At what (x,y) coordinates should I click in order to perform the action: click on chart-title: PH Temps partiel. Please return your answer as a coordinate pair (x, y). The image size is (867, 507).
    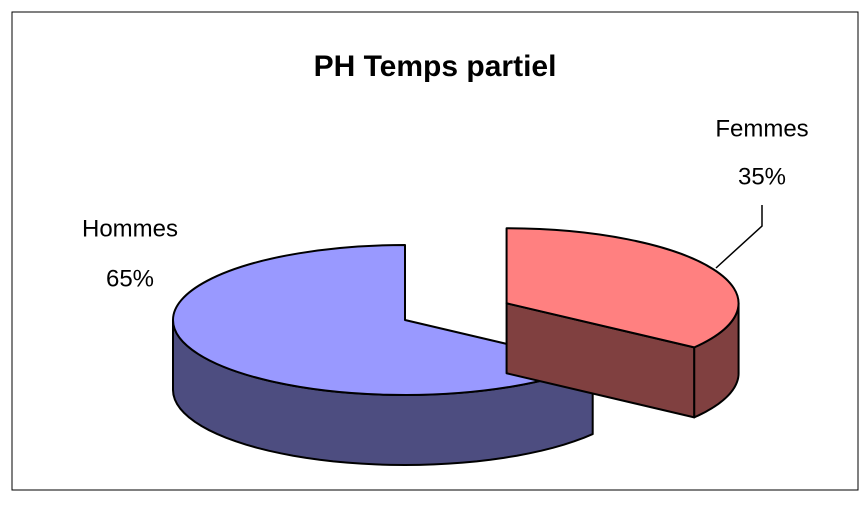
    Looking at the image, I should click on (435, 66).